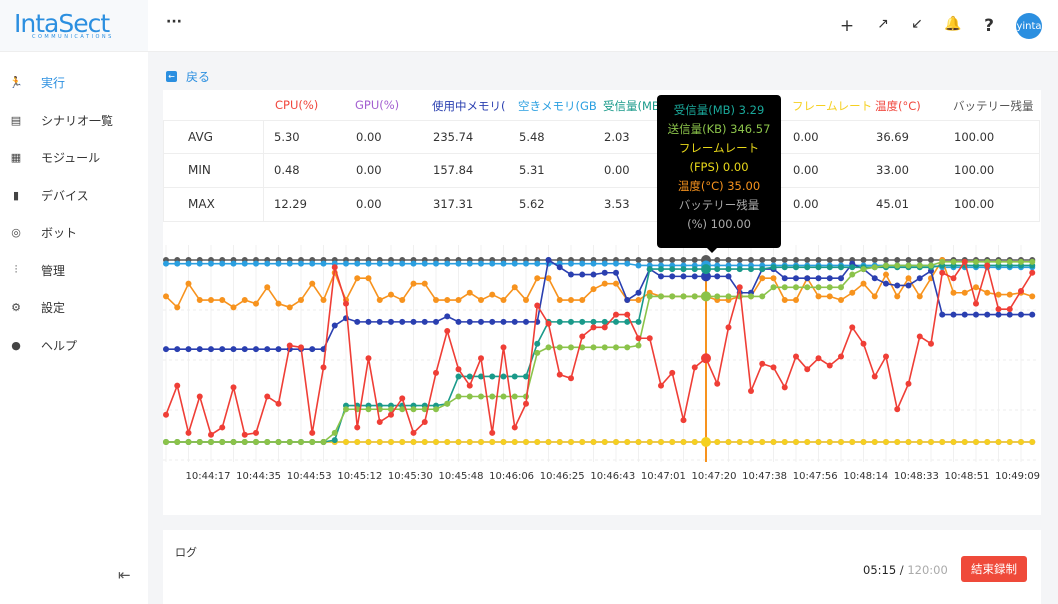 The width and height of the screenshot is (1058, 604). I want to click on add-icon: +, so click(847, 26).